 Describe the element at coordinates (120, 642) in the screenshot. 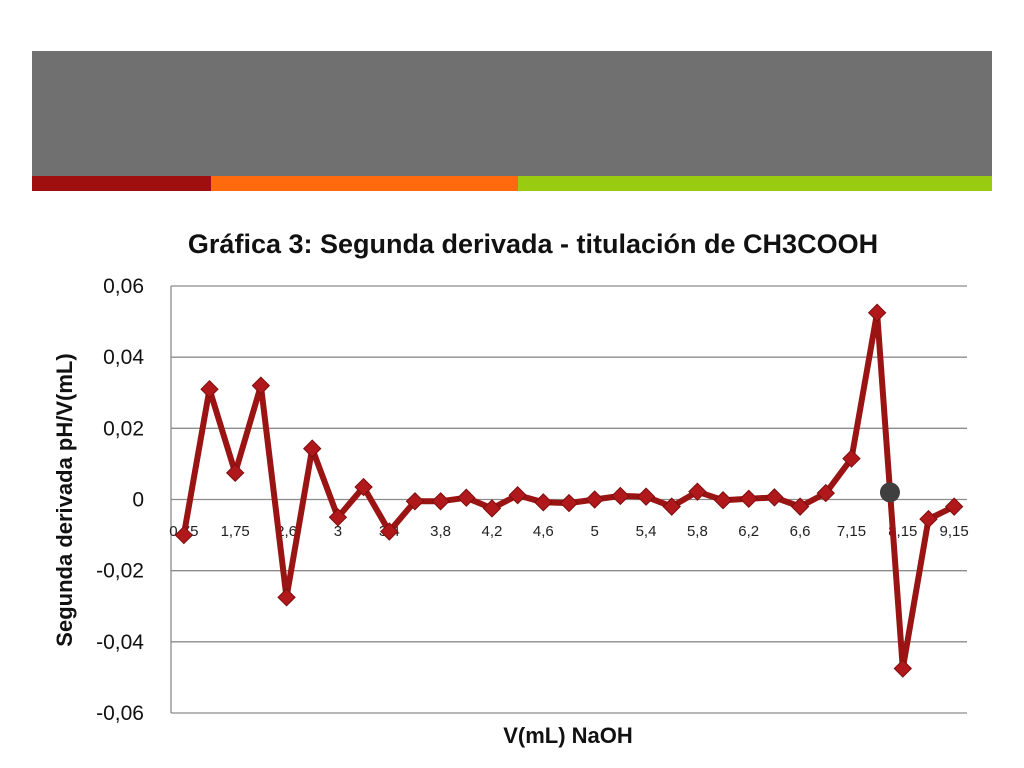

I see `y-tick-label-5: -0,04` at that location.